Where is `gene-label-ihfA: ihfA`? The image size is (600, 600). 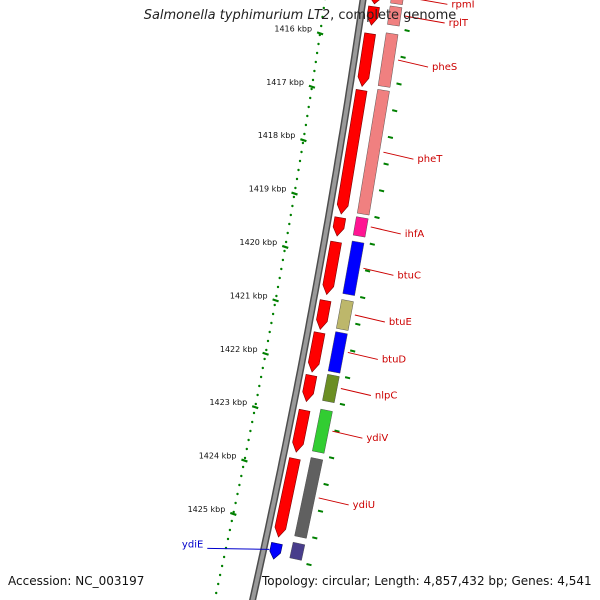
gene-label-ihfA: ihfA is located at coordinates (415, 234).